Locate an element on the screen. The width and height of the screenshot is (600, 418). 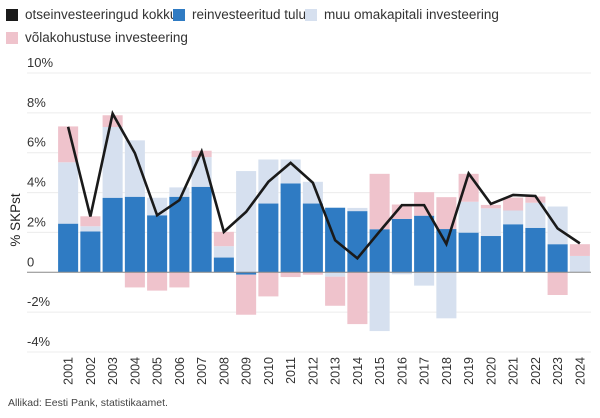
legend-item-other-equity: muu omakapitali investeering is located at coordinates (402, 14).